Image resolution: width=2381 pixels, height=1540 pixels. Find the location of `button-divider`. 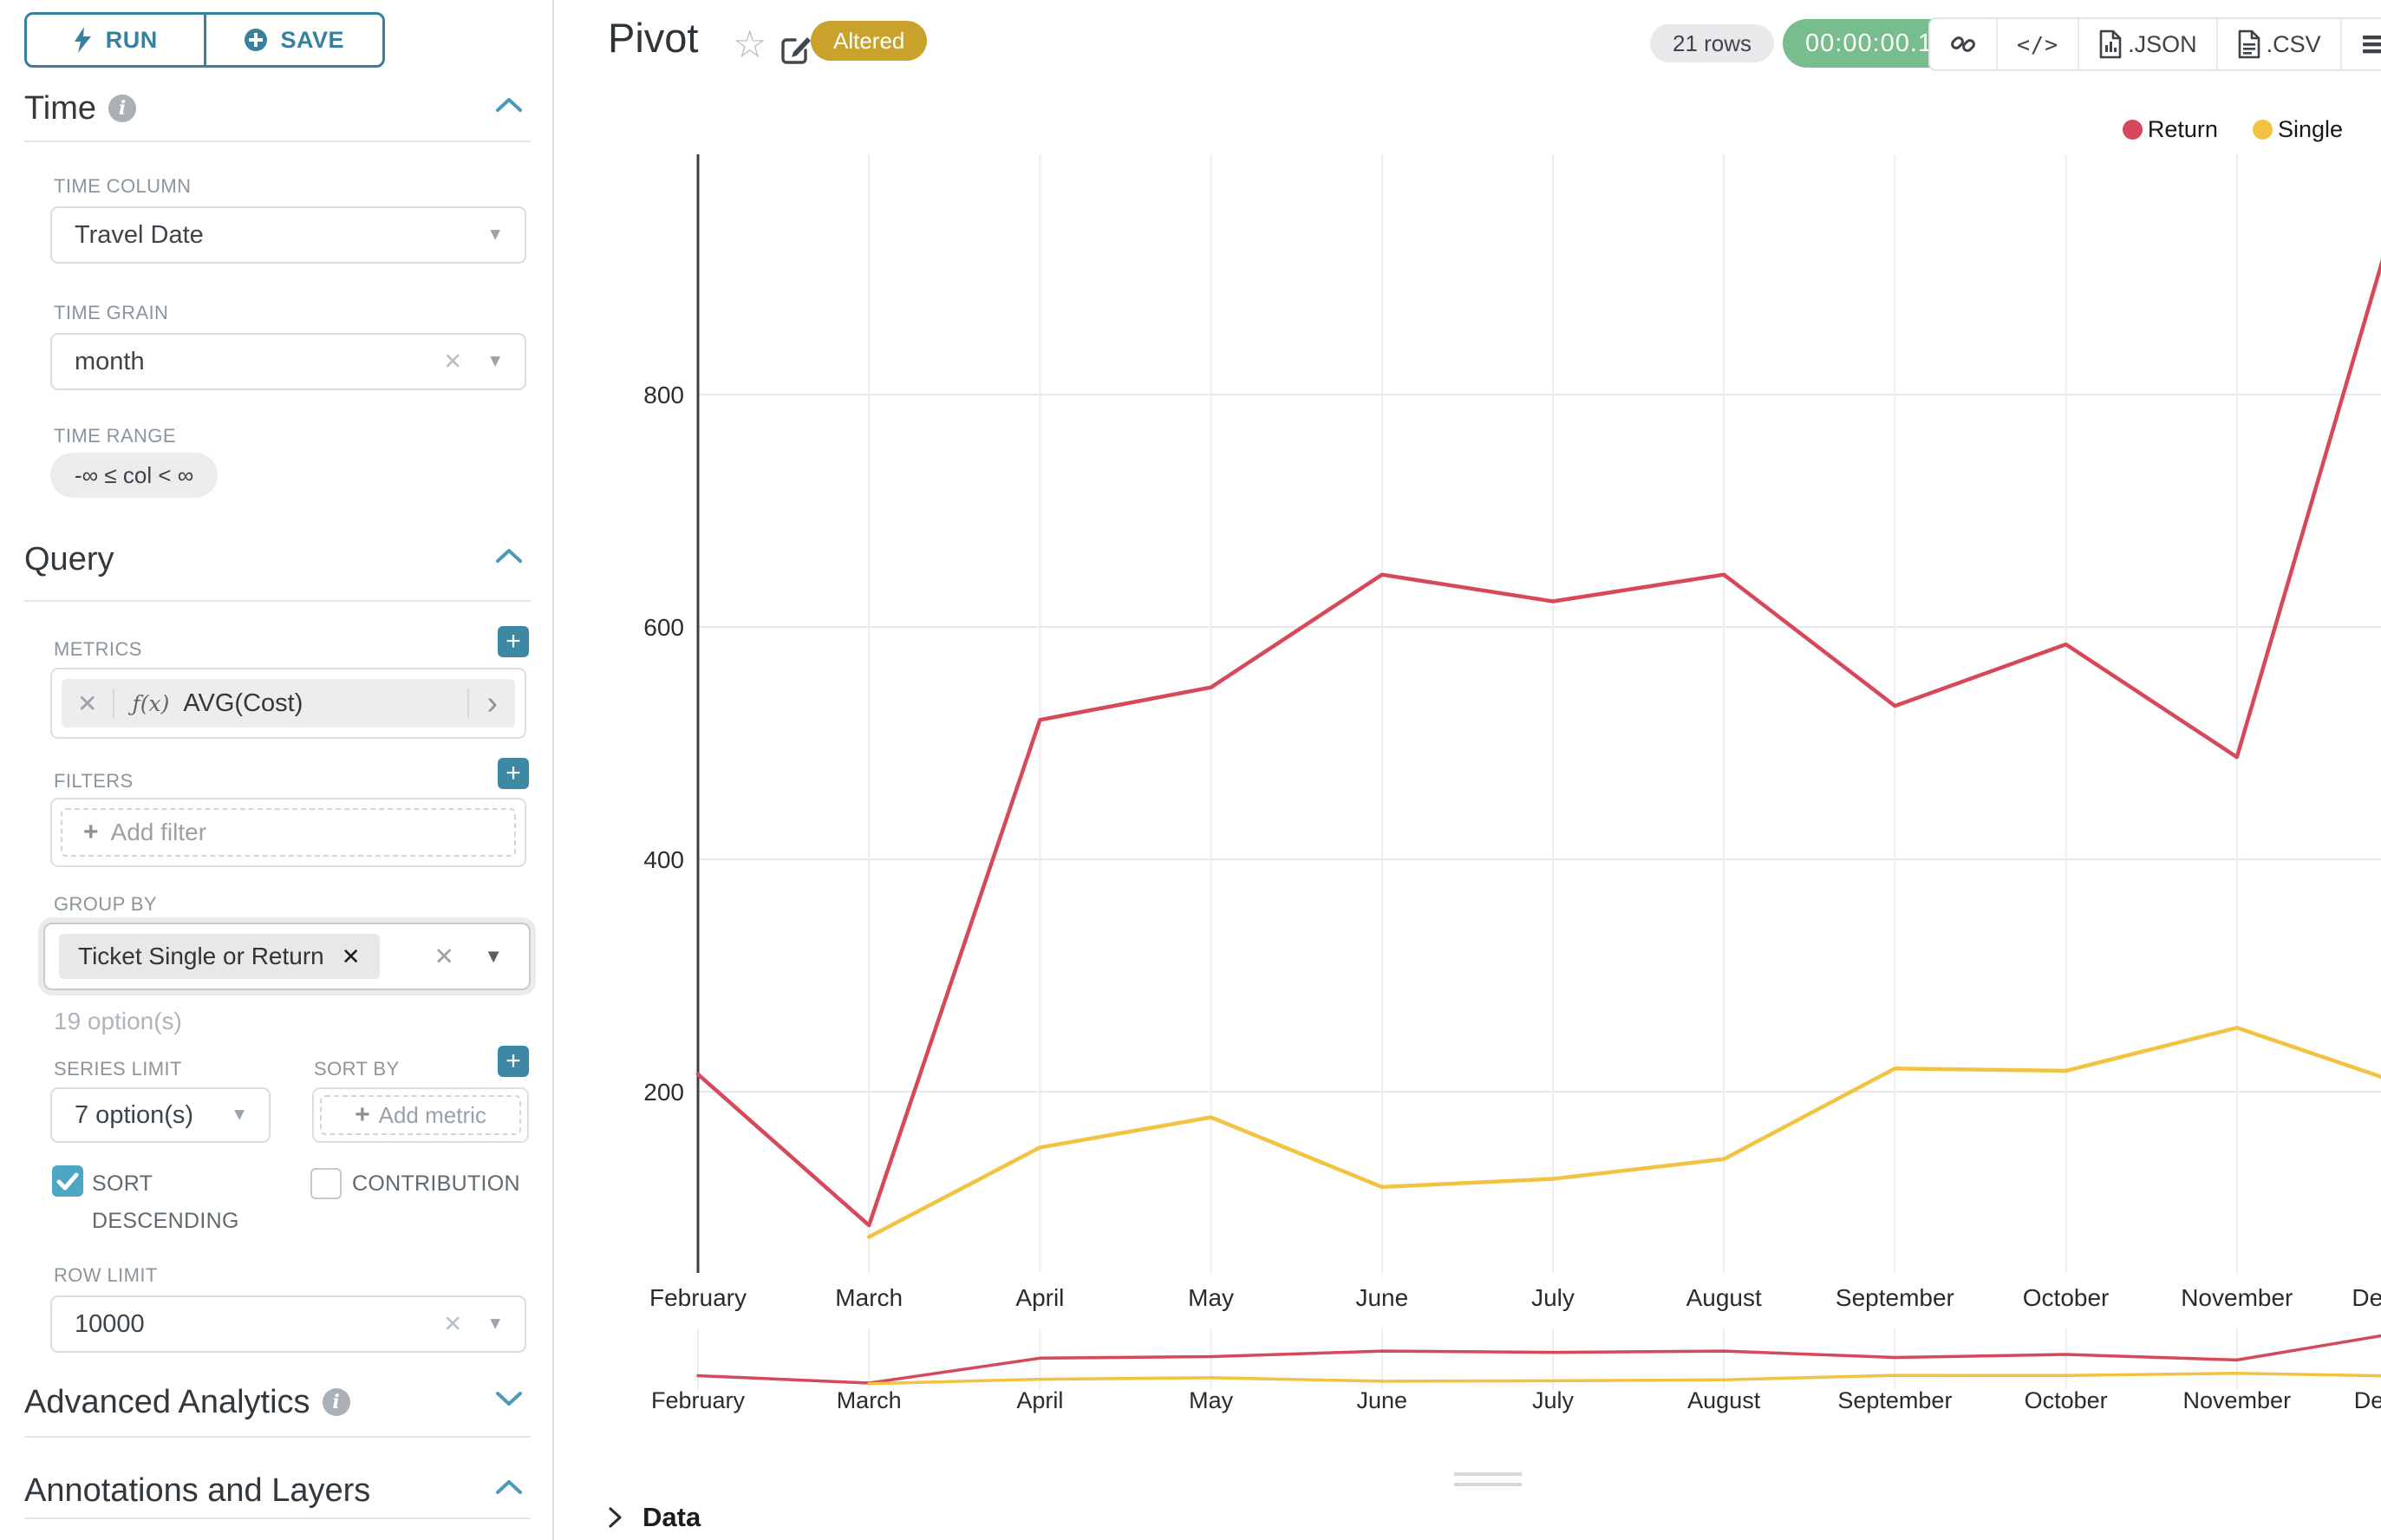

button-divider is located at coordinates (205, 40).